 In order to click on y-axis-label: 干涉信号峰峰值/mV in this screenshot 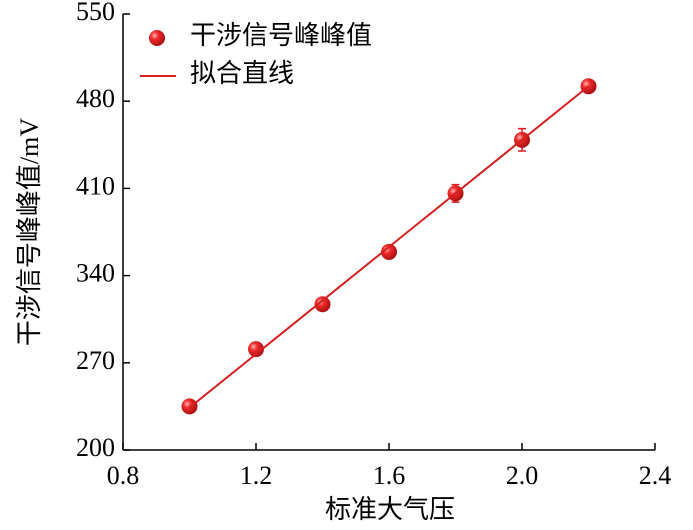, I will do `click(29, 232)`.